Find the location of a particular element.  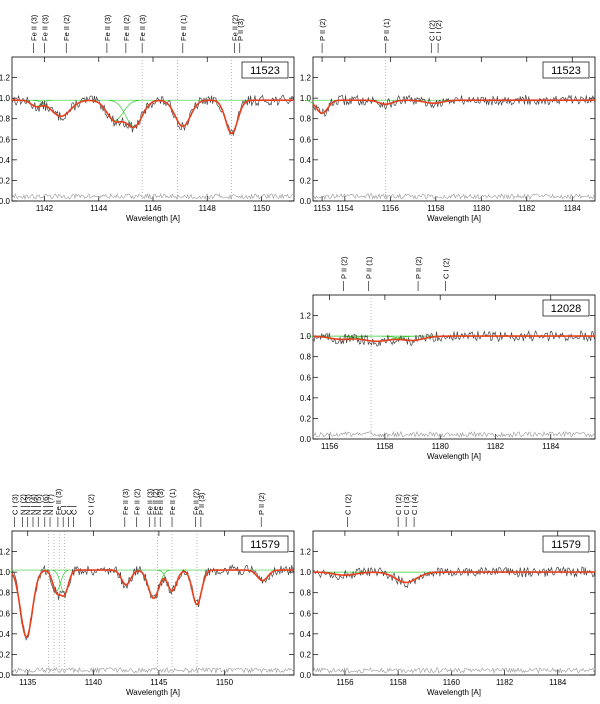

x-tick-label: 1158 is located at coordinates (436, 208).